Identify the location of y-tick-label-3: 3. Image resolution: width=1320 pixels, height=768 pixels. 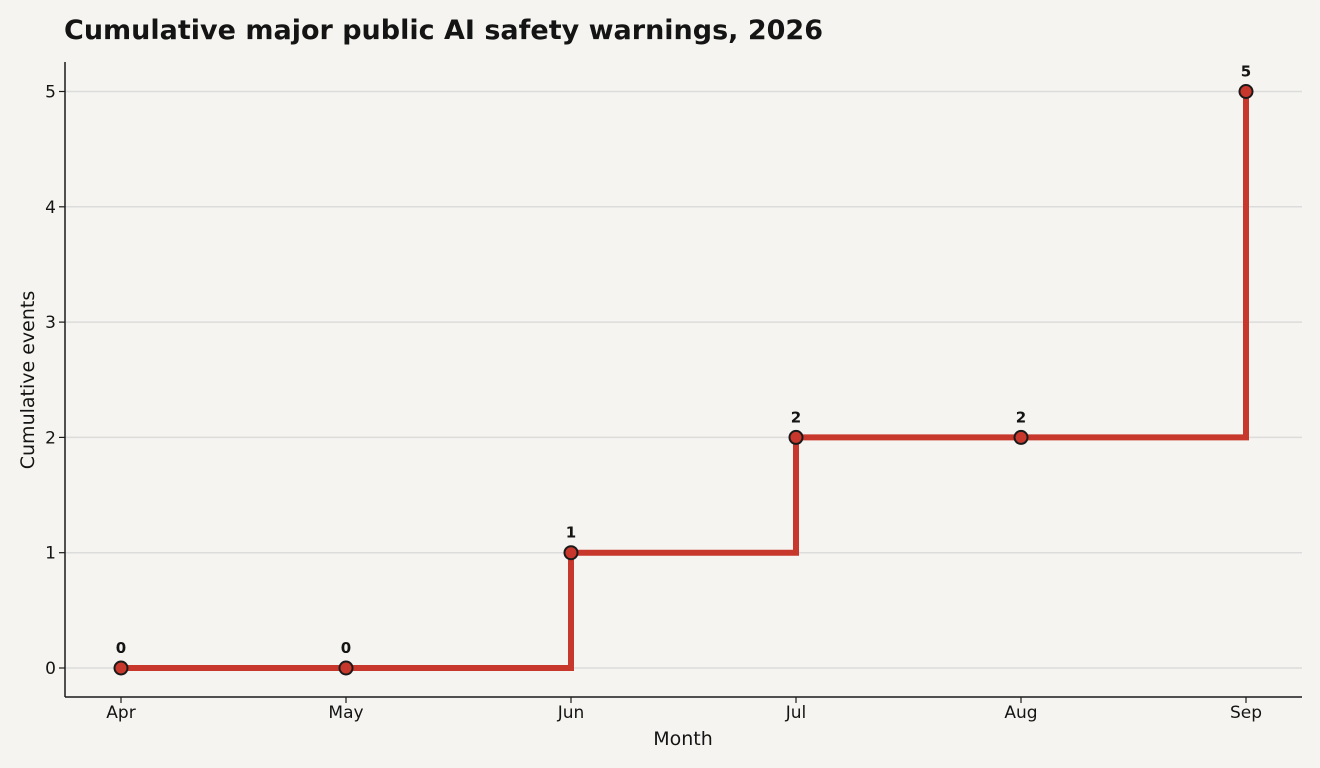
(50, 323).